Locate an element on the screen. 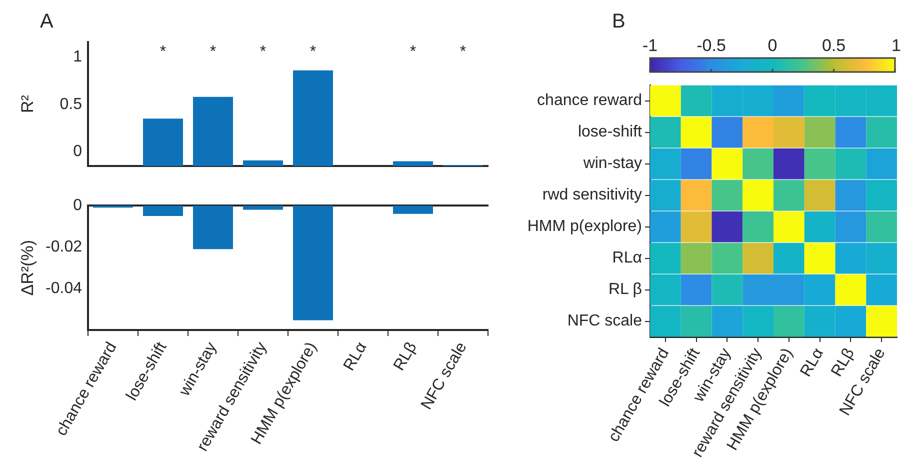 The width and height of the screenshot is (902, 473). y-tick-label: lose-shift is located at coordinates (610, 132).